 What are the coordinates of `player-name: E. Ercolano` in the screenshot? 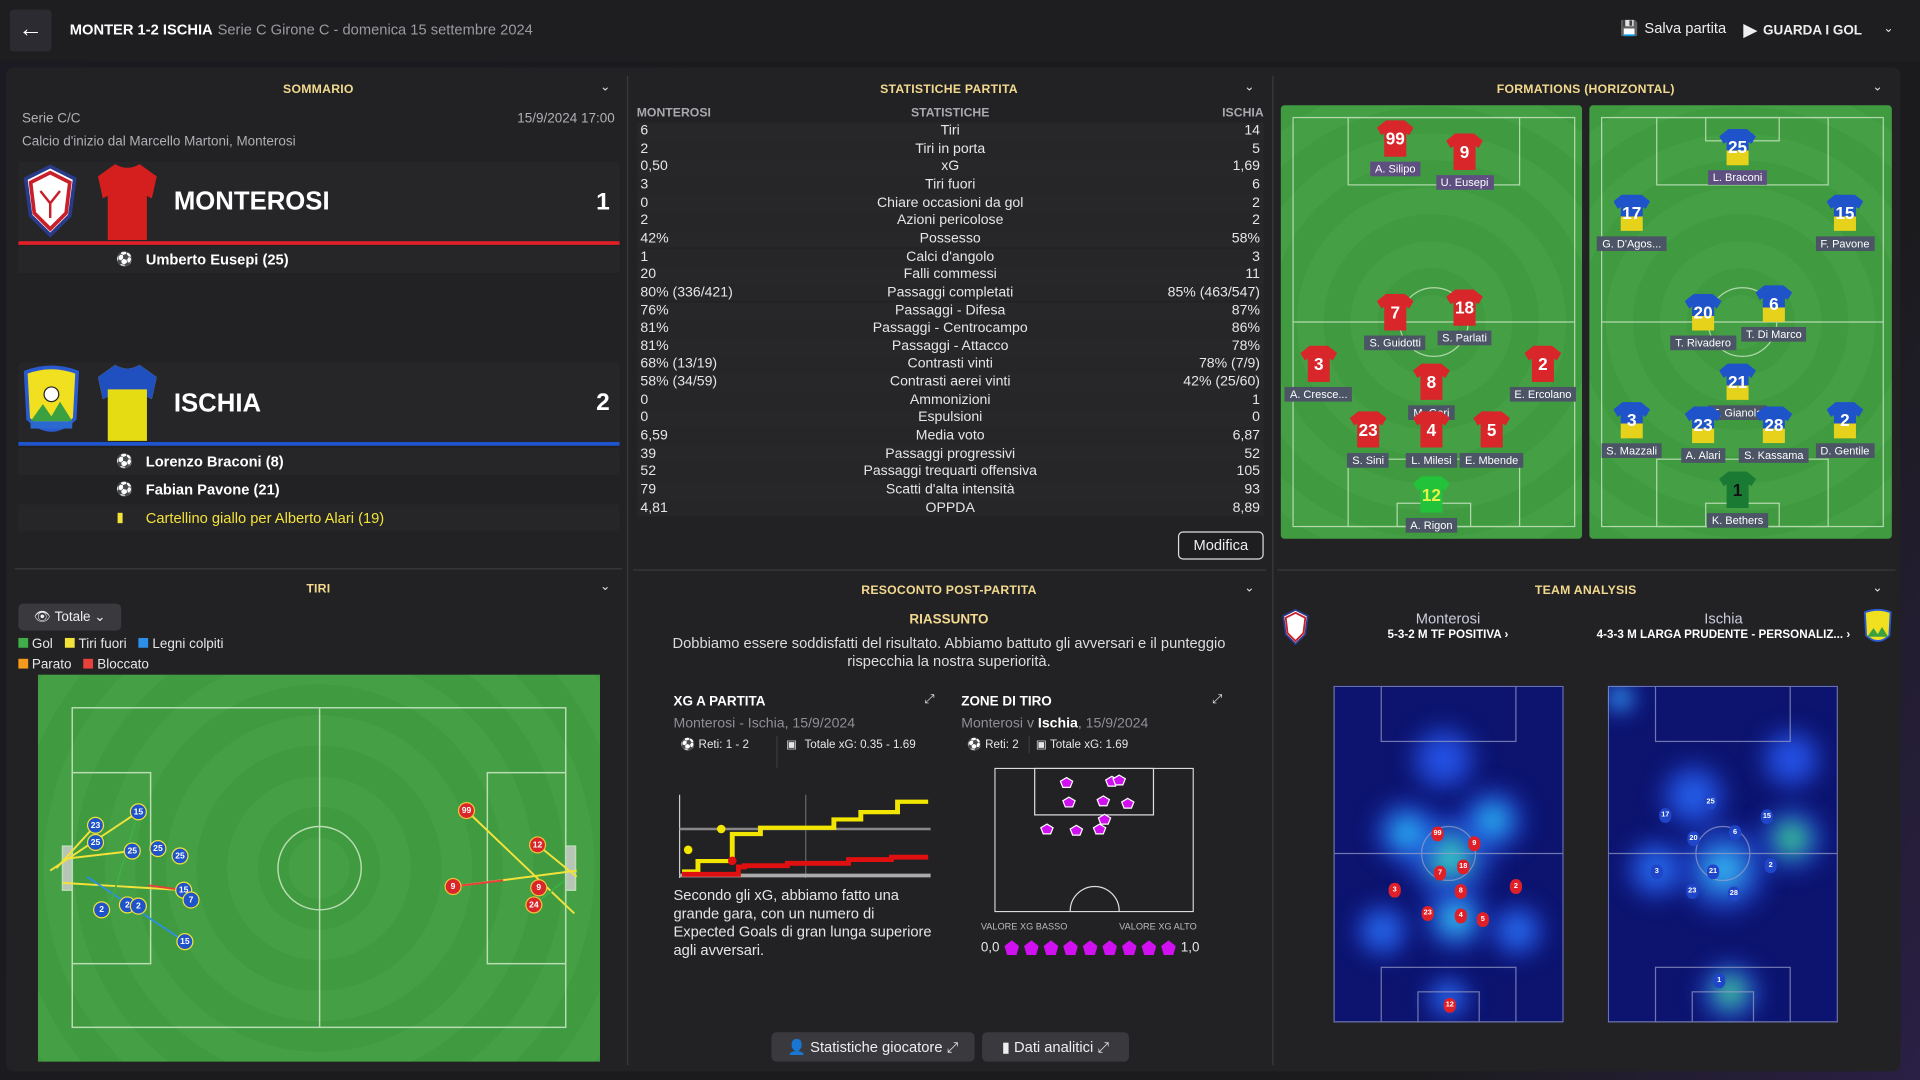 It's located at (1543, 395).